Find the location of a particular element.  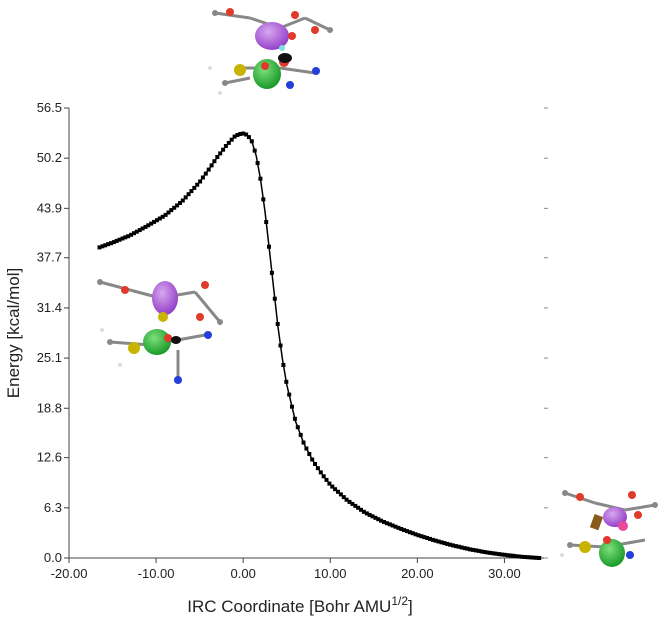

y-tick-label: 18.8 is located at coordinates (49, 407).